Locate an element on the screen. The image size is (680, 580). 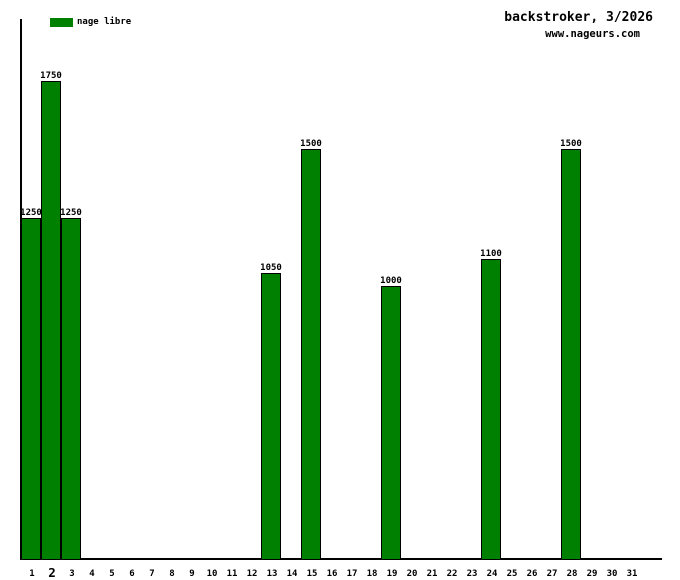
x-tick-label-4: 4 is located at coordinates (92, 574).